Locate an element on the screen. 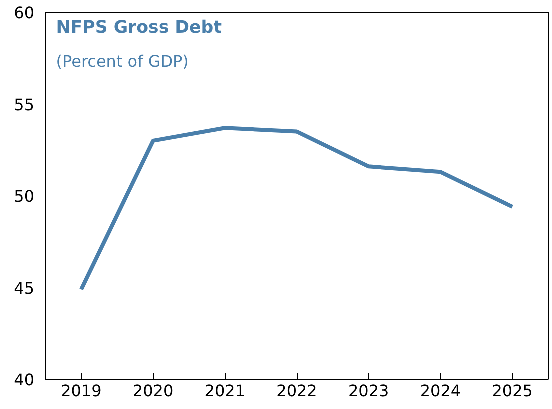  x-tick-label: 2024 is located at coordinates (441, 391).